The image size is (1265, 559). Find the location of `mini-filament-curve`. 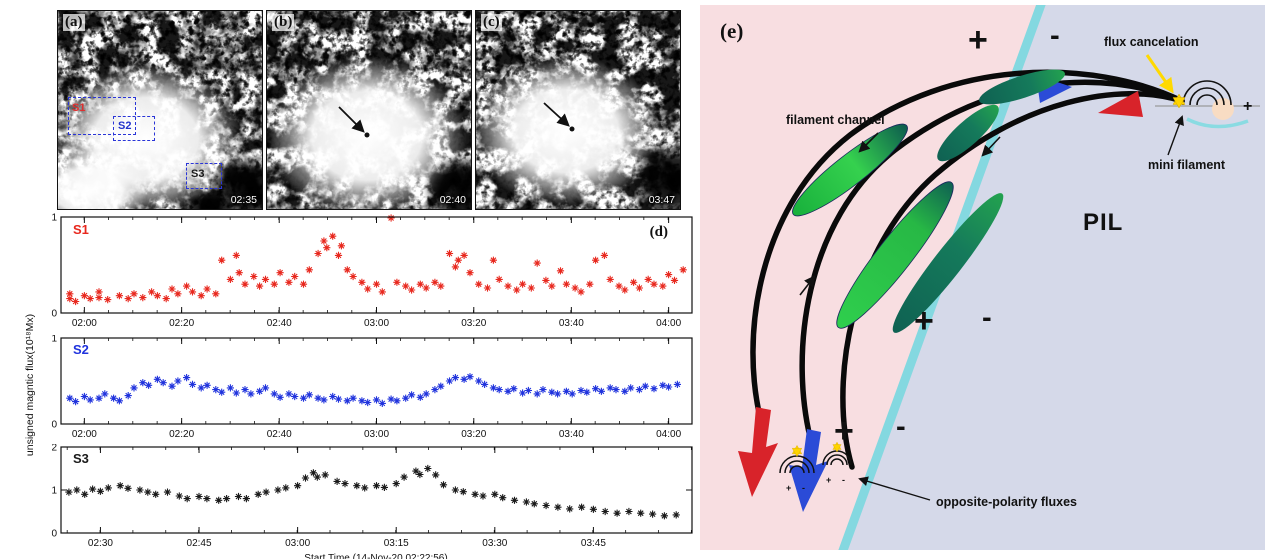

mini-filament-curve is located at coordinates (1217, 123).